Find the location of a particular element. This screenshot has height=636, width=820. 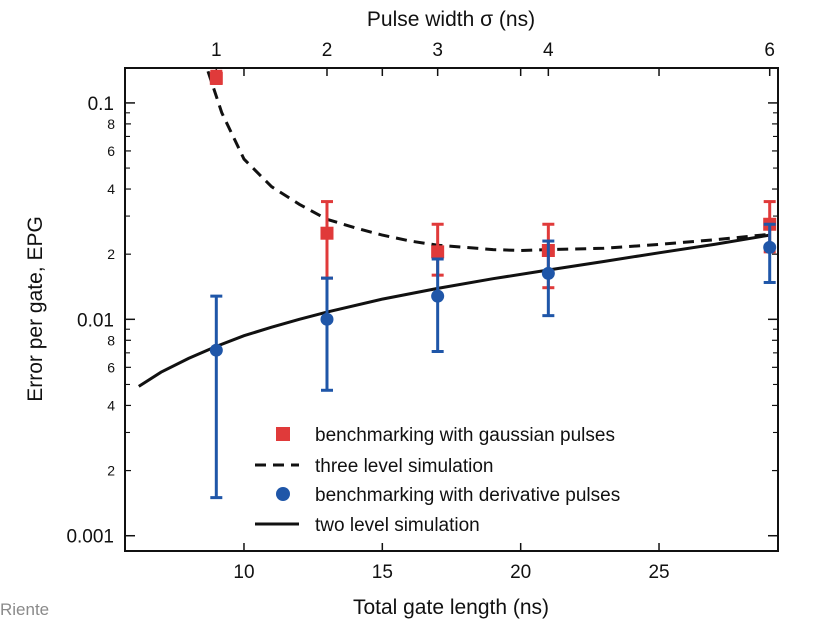

legend-circle-marker is located at coordinates (283, 494).